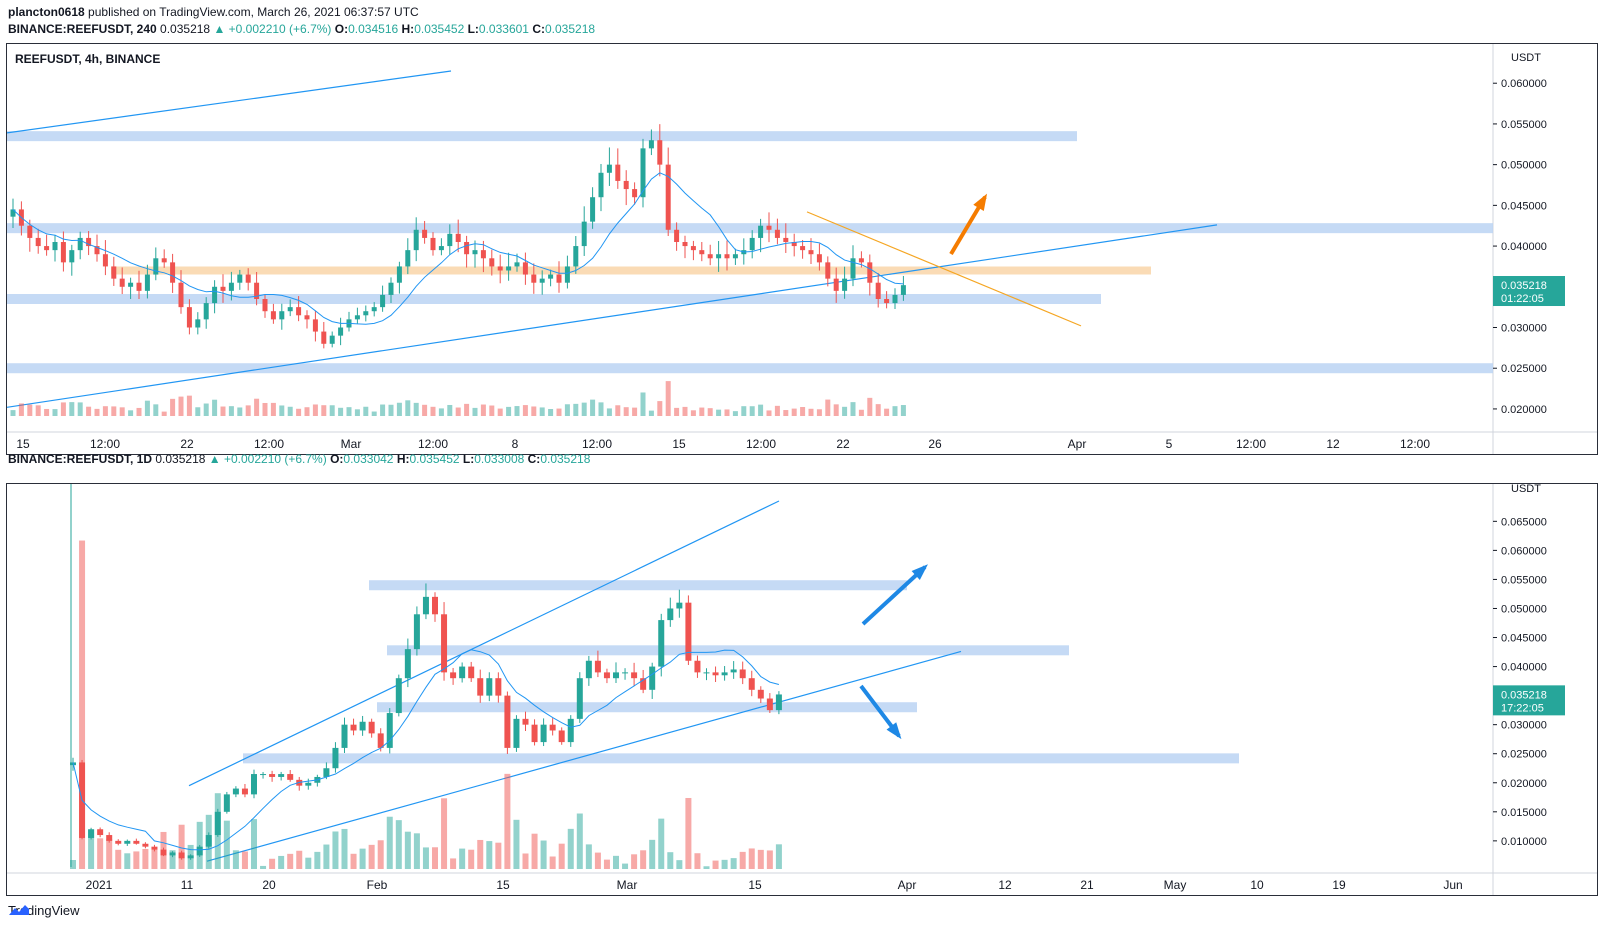  I want to click on tradingview-brand: TradingView, so click(44, 910).